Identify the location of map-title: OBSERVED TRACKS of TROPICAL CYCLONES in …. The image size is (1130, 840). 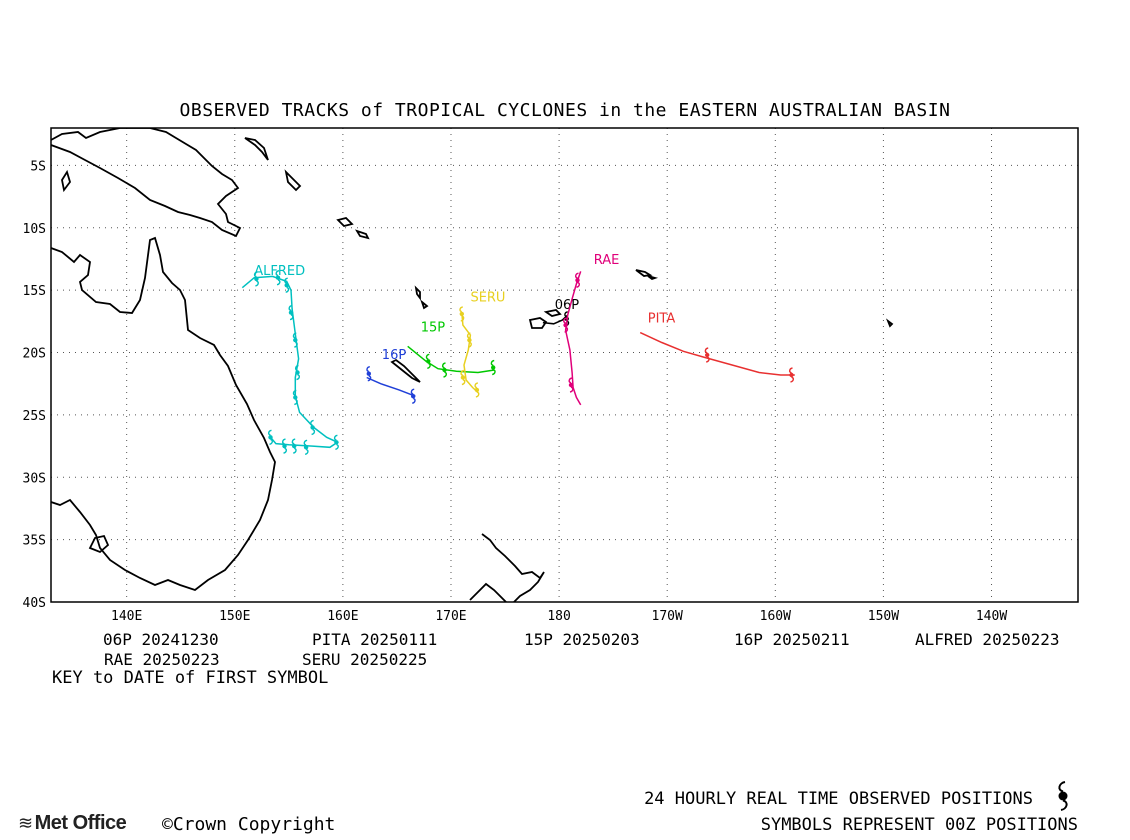
(565, 110).